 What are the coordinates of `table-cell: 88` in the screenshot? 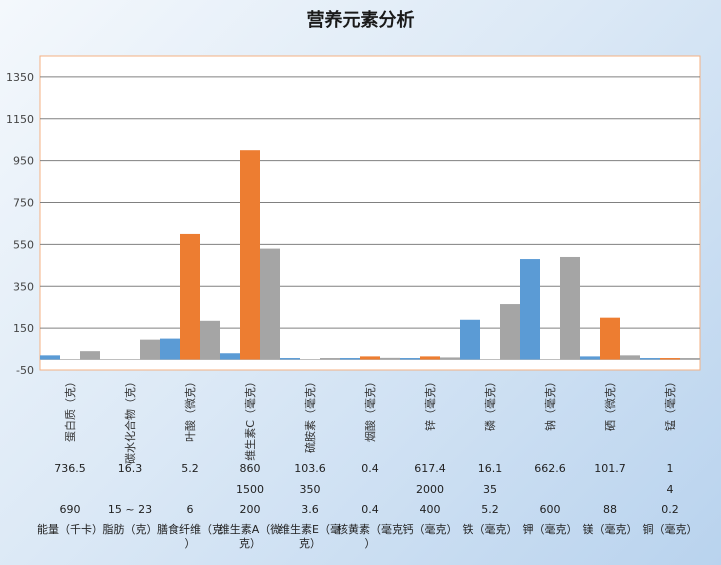 It's located at (610, 509).